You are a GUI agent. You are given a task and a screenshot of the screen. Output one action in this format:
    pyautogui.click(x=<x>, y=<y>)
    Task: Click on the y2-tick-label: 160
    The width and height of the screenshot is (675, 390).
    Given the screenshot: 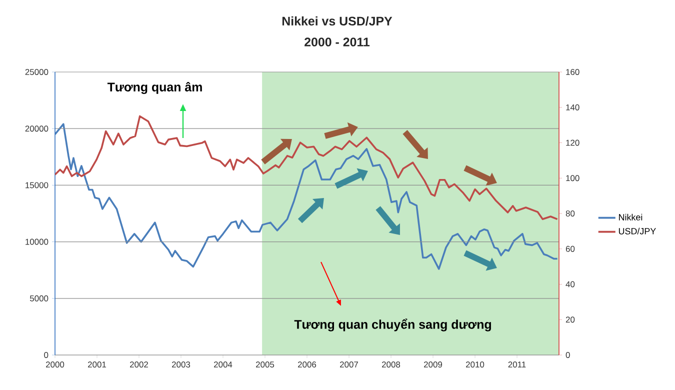 What is the action you would take?
    pyautogui.click(x=573, y=72)
    